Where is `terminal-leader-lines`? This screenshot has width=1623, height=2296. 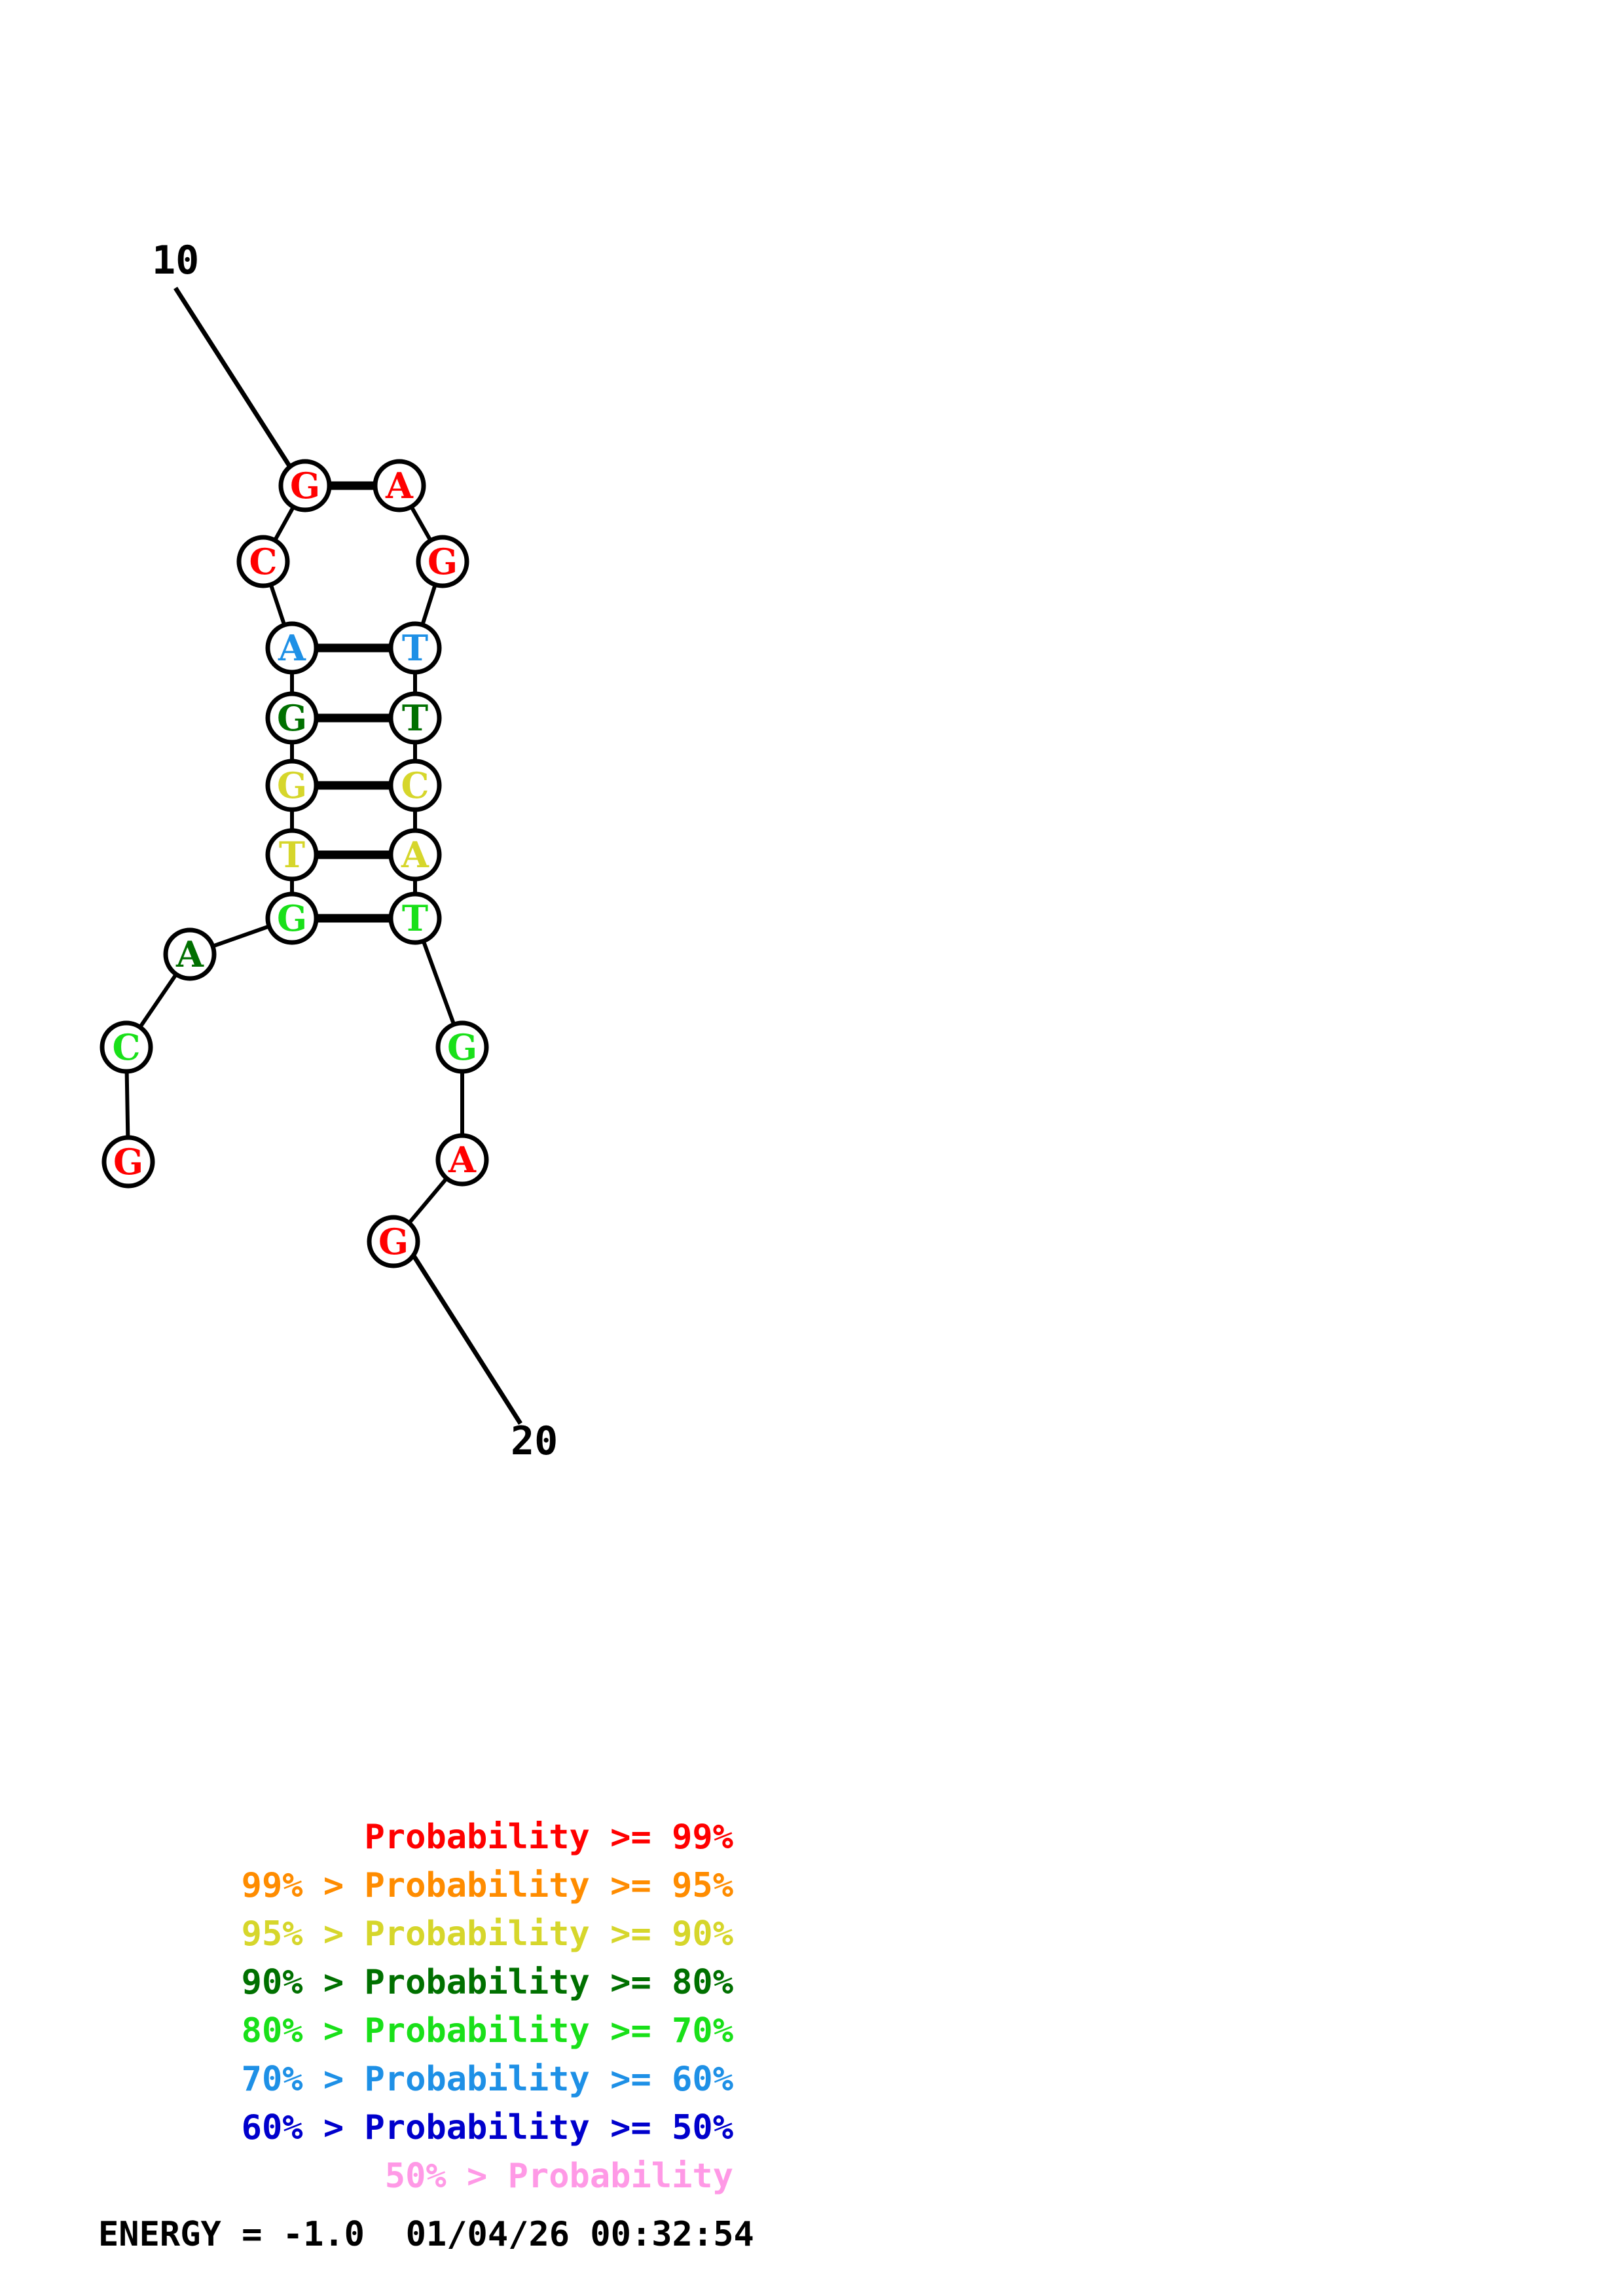
terminal-leader-lines is located at coordinates (347, 856).